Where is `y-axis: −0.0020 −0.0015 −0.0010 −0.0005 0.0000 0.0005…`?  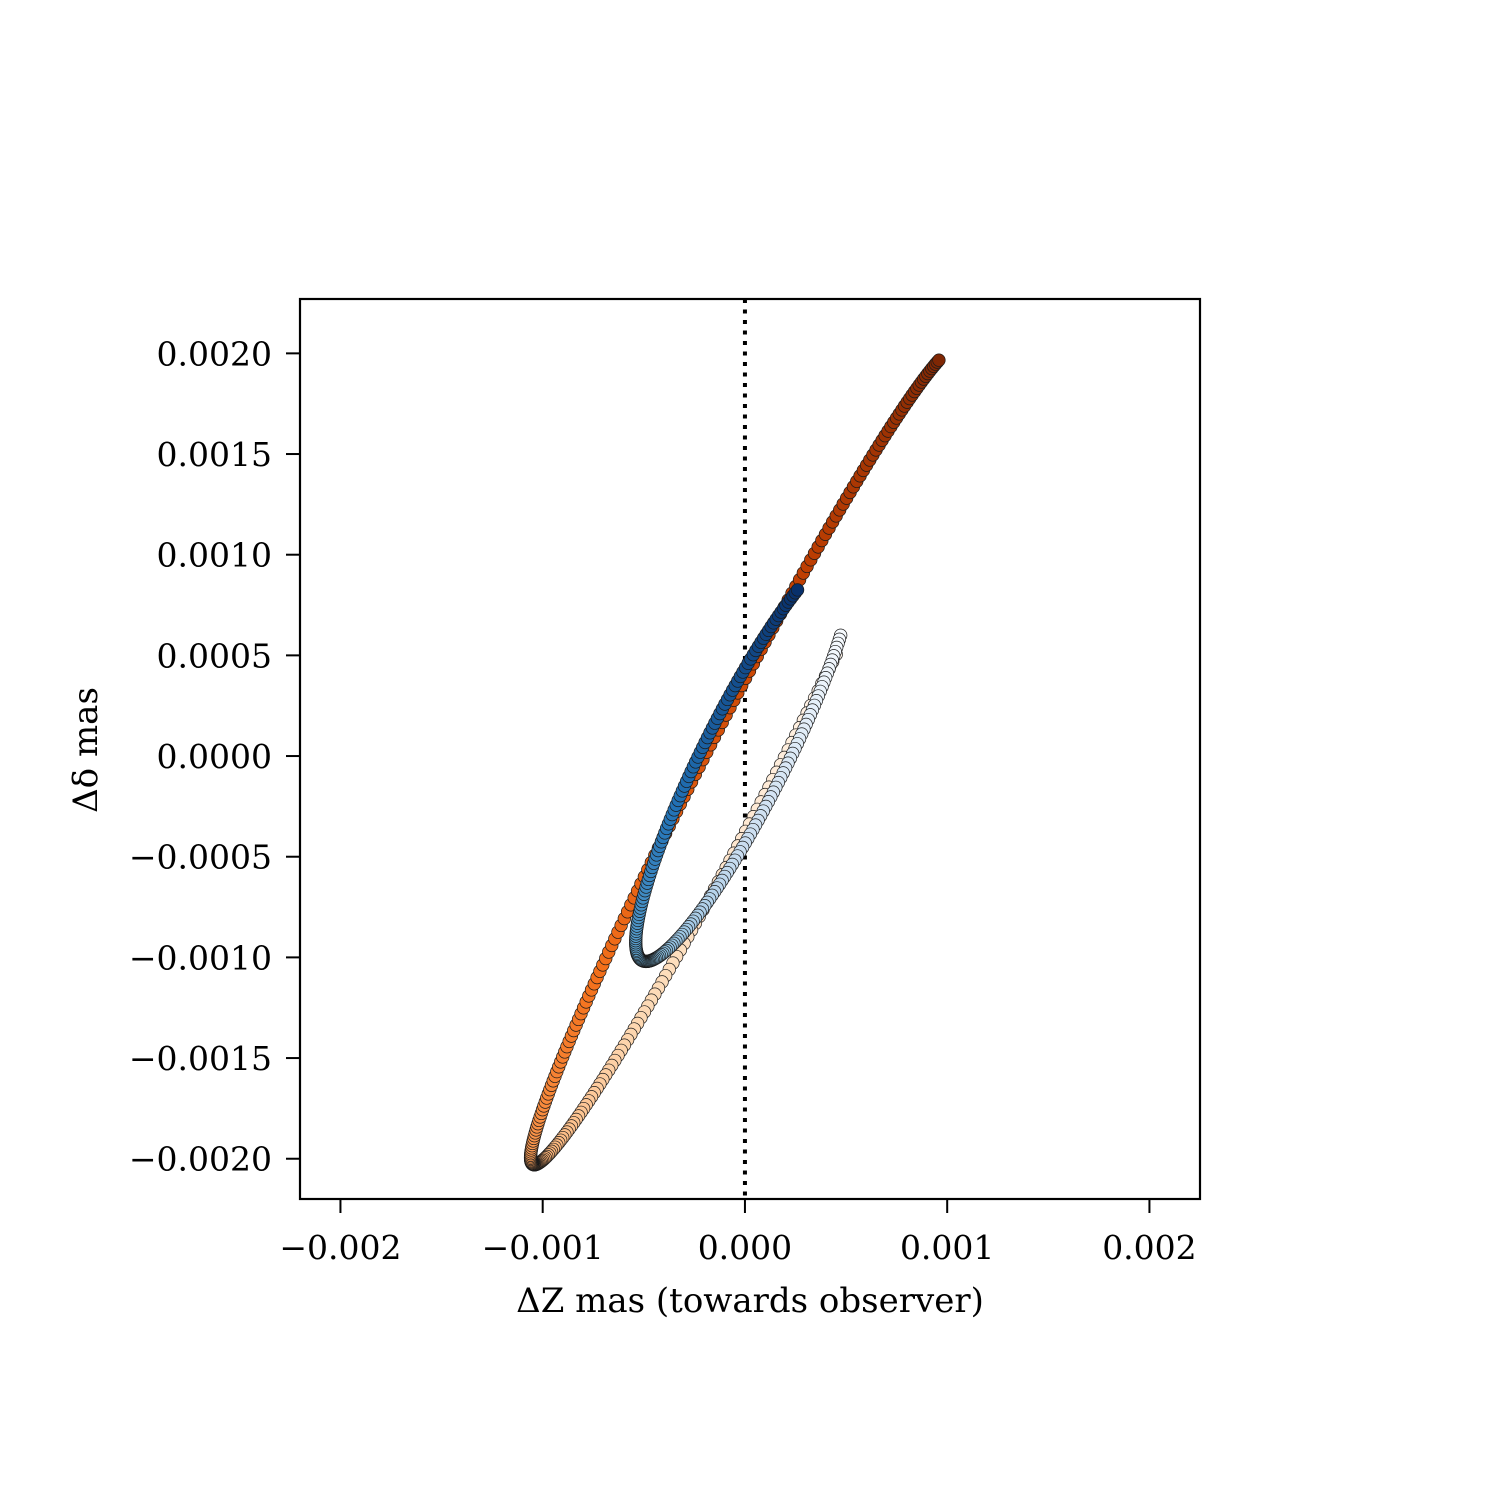 y-axis: −0.0020 −0.0015 −0.0010 −0.0005 0.0000 0.0005… is located at coordinates (214, 756).